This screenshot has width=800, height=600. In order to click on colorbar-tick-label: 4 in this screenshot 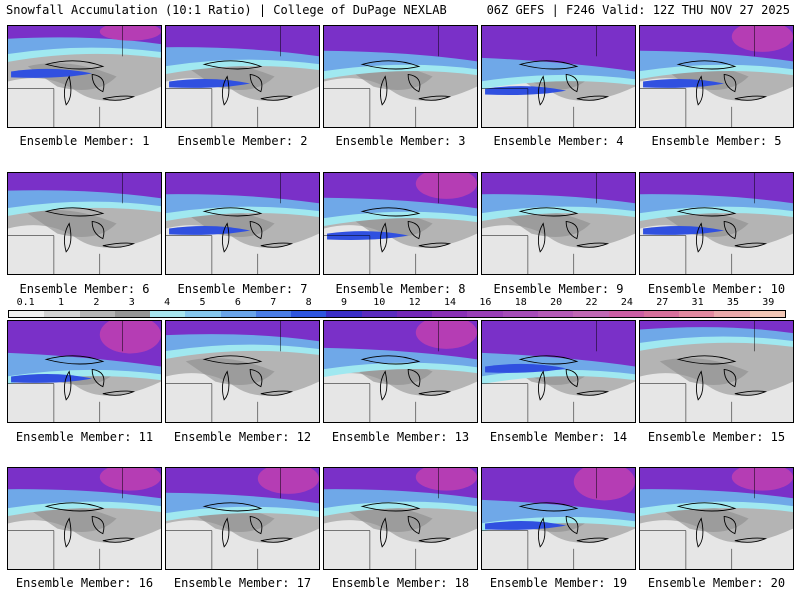, I will do `click(167, 302)`.